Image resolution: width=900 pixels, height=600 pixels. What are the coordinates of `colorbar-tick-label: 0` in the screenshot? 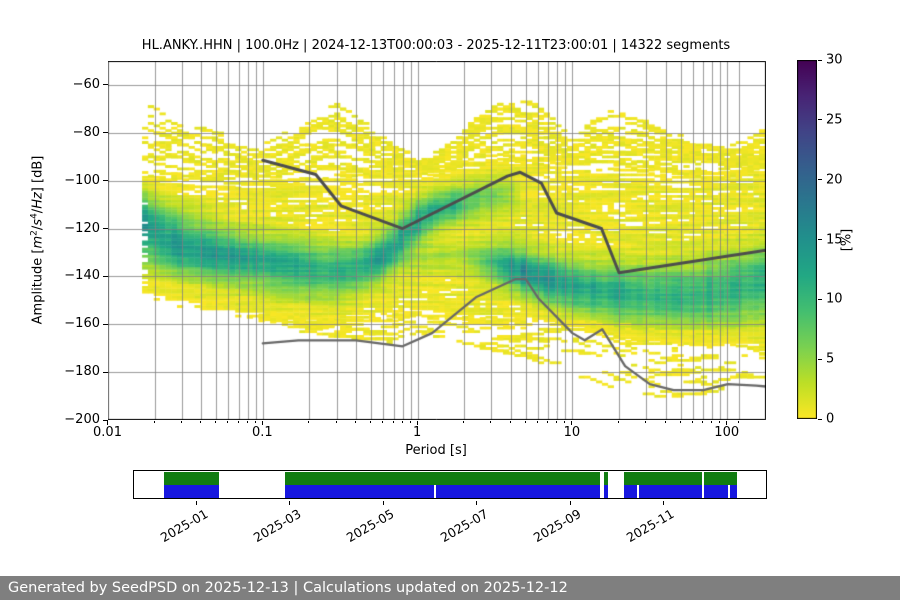 It's located at (830, 419).